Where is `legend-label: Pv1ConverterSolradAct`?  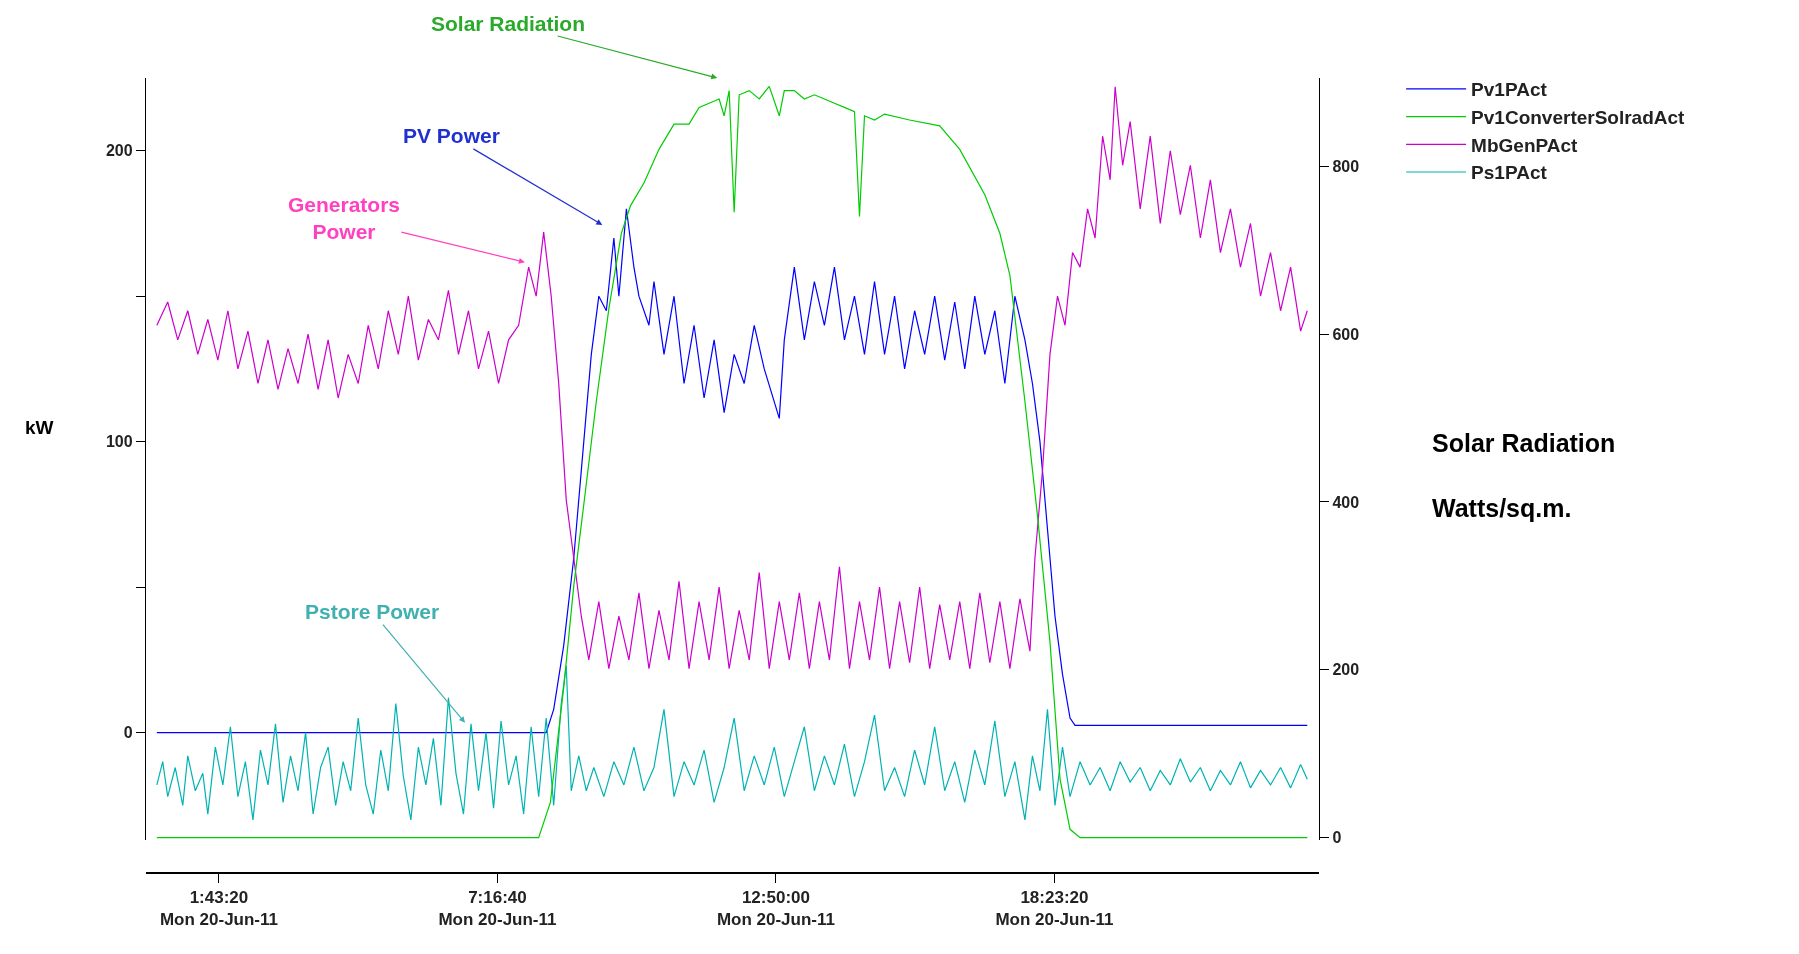 legend-label: Pv1ConverterSolradAct is located at coordinates (1578, 118).